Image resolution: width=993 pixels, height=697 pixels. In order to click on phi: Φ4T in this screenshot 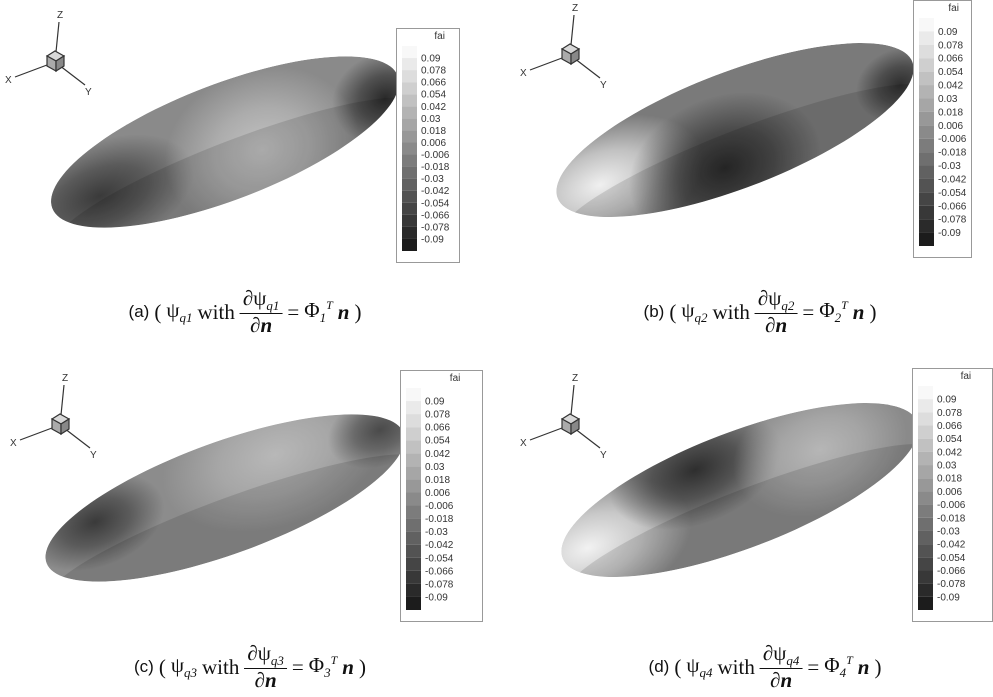, I will do `click(838, 667)`.